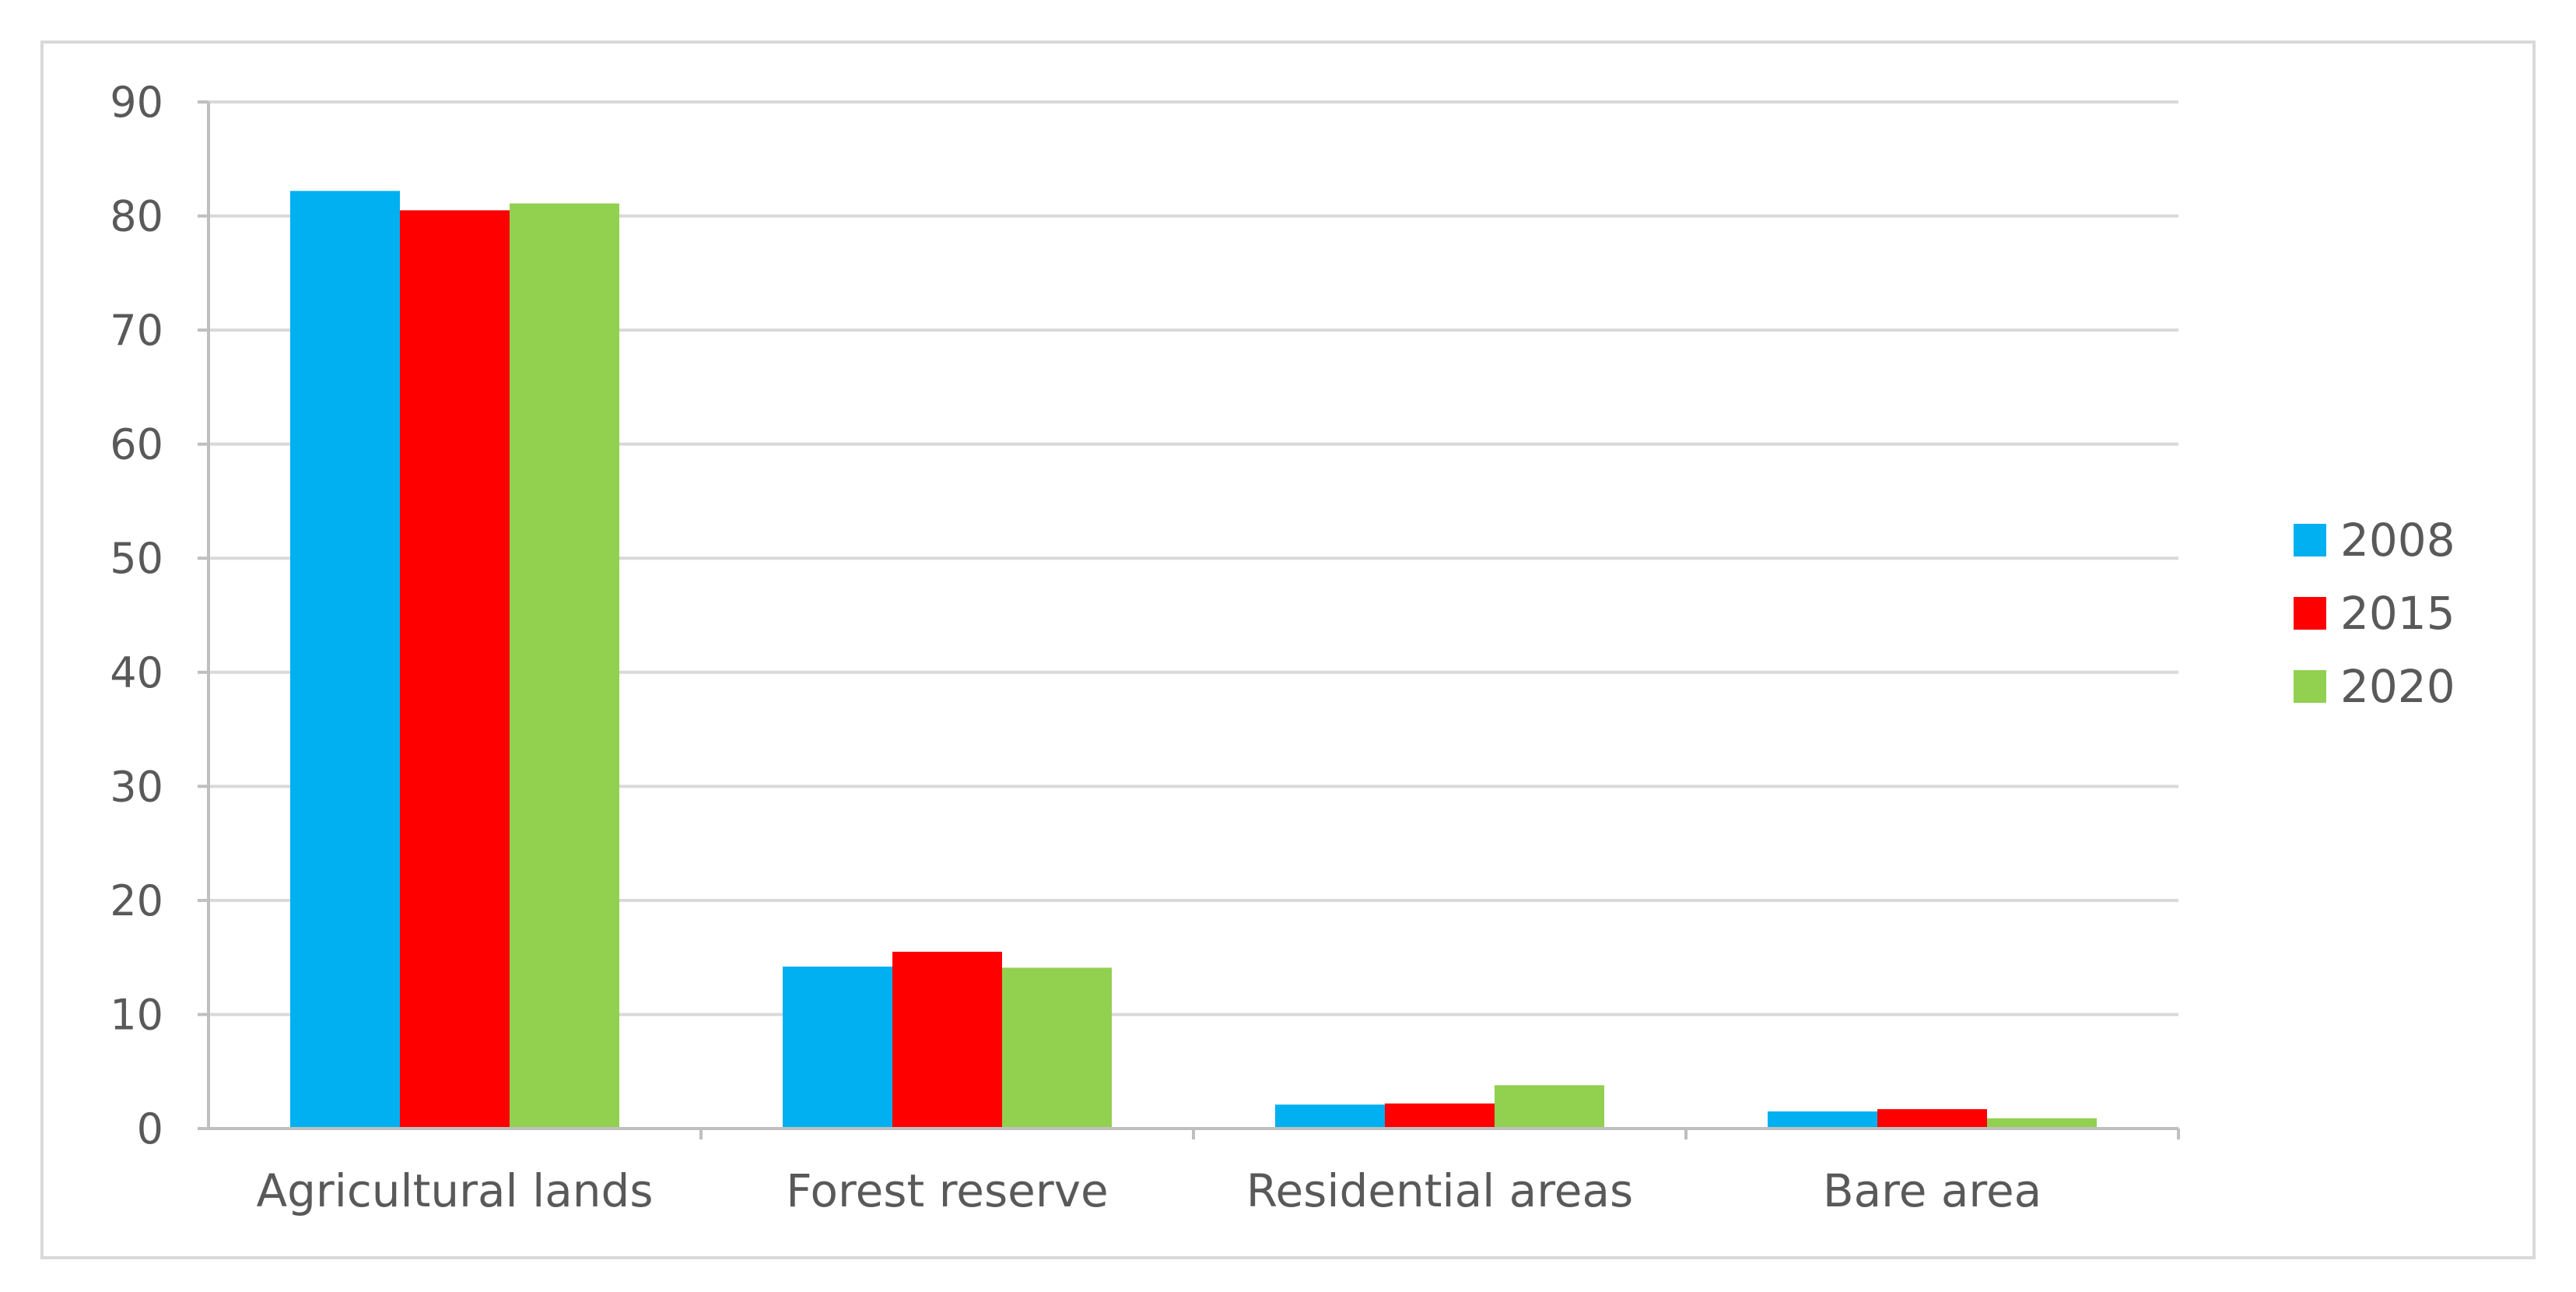 This screenshot has width=2576, height=1292. Describe the element at coordinates (136, 330) in the screenshot. I see `y-tick-label: 70` at that location.